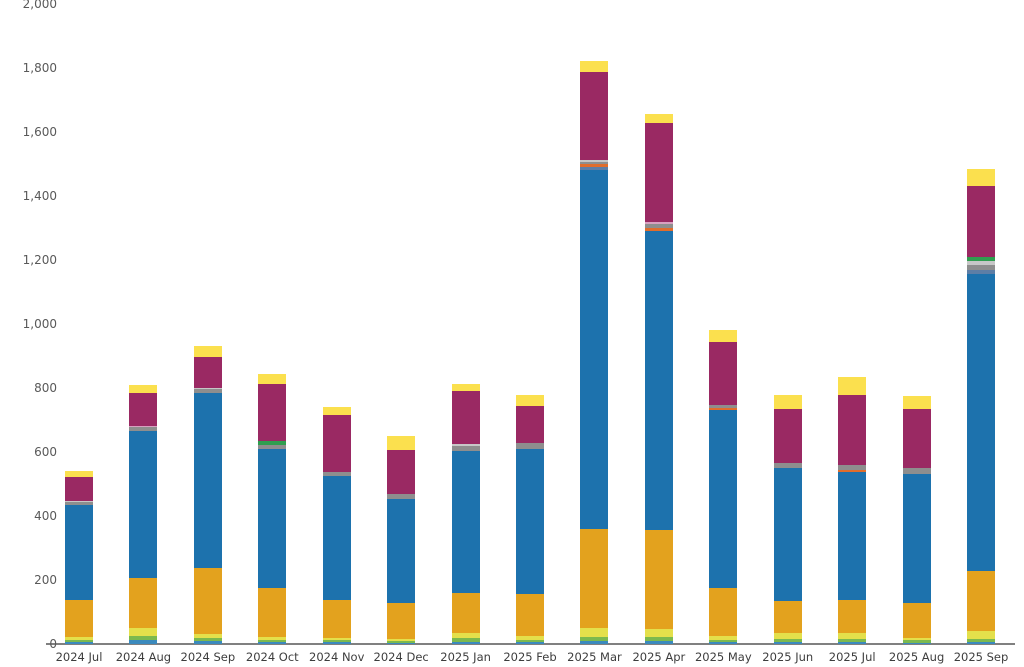 This screenshot has width=1024, height=667. Describe the element at coordinates (465, 514) in the screenshot. I see `bar-2025-jan` at that location.